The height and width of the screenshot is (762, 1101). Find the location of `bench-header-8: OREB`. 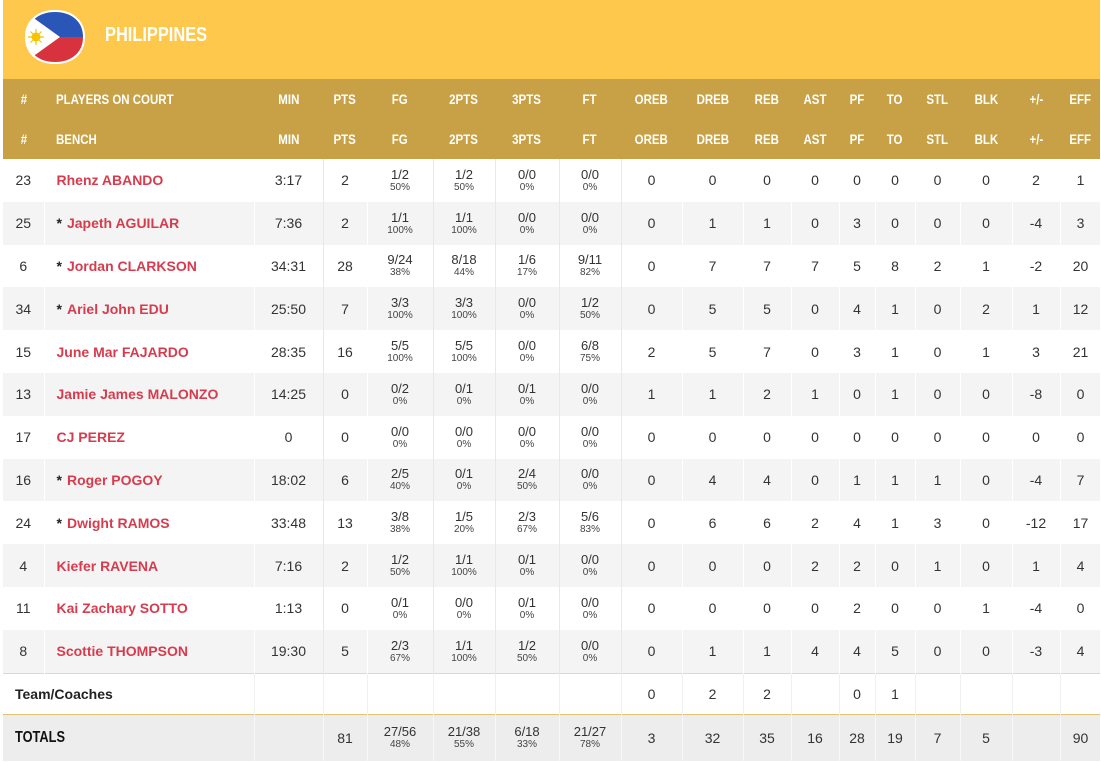

bench-header-8: OREB is located at coordinates (651, 139).